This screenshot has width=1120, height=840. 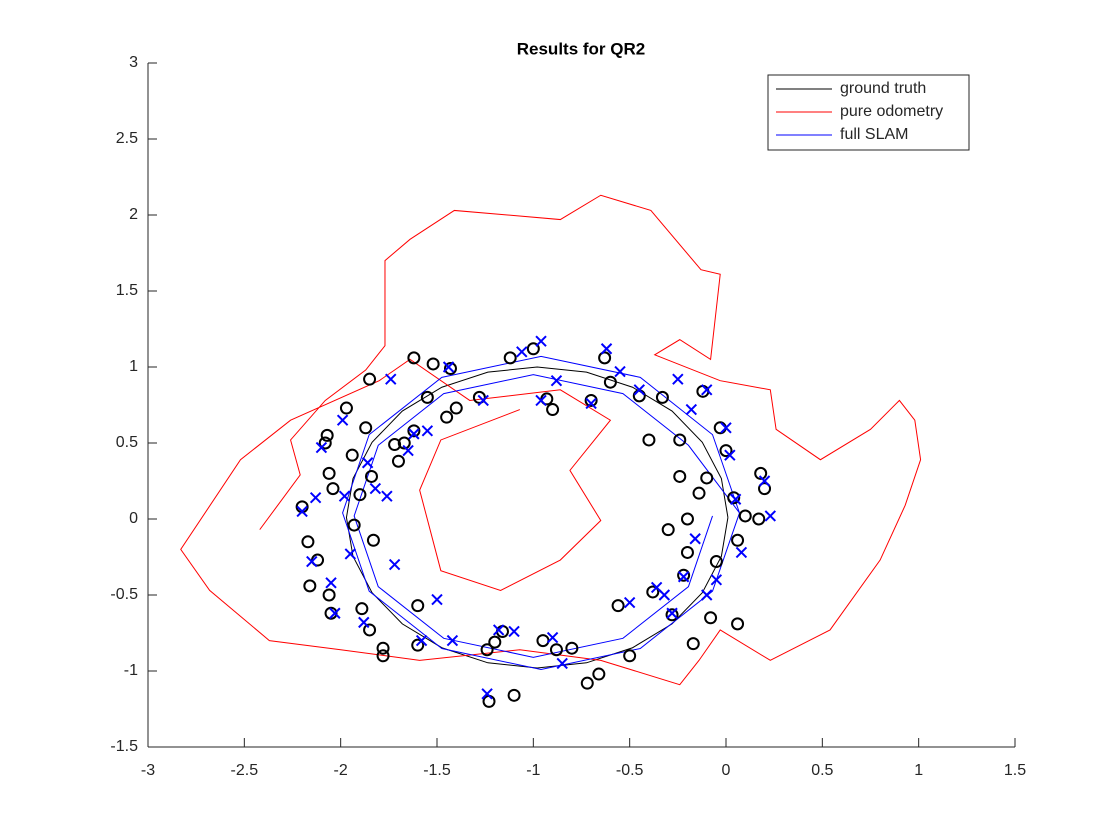 I want to click on y-tick-label: 0.5, so click(x=127, y=442).